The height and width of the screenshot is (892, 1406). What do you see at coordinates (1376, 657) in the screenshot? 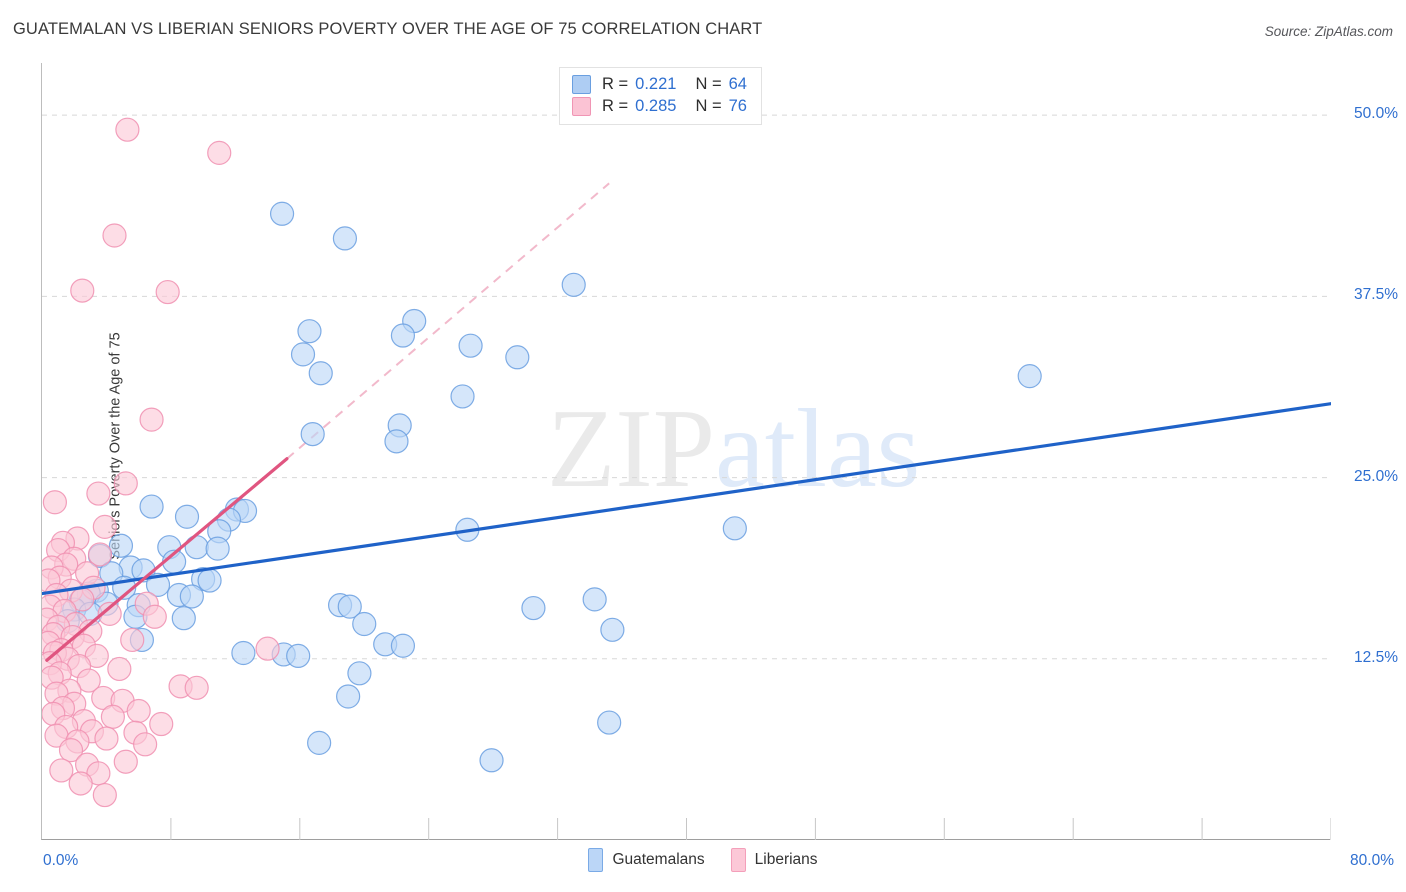
I see `y-axis-tick-label: 12.5%` at bounding box center [1376, 657].